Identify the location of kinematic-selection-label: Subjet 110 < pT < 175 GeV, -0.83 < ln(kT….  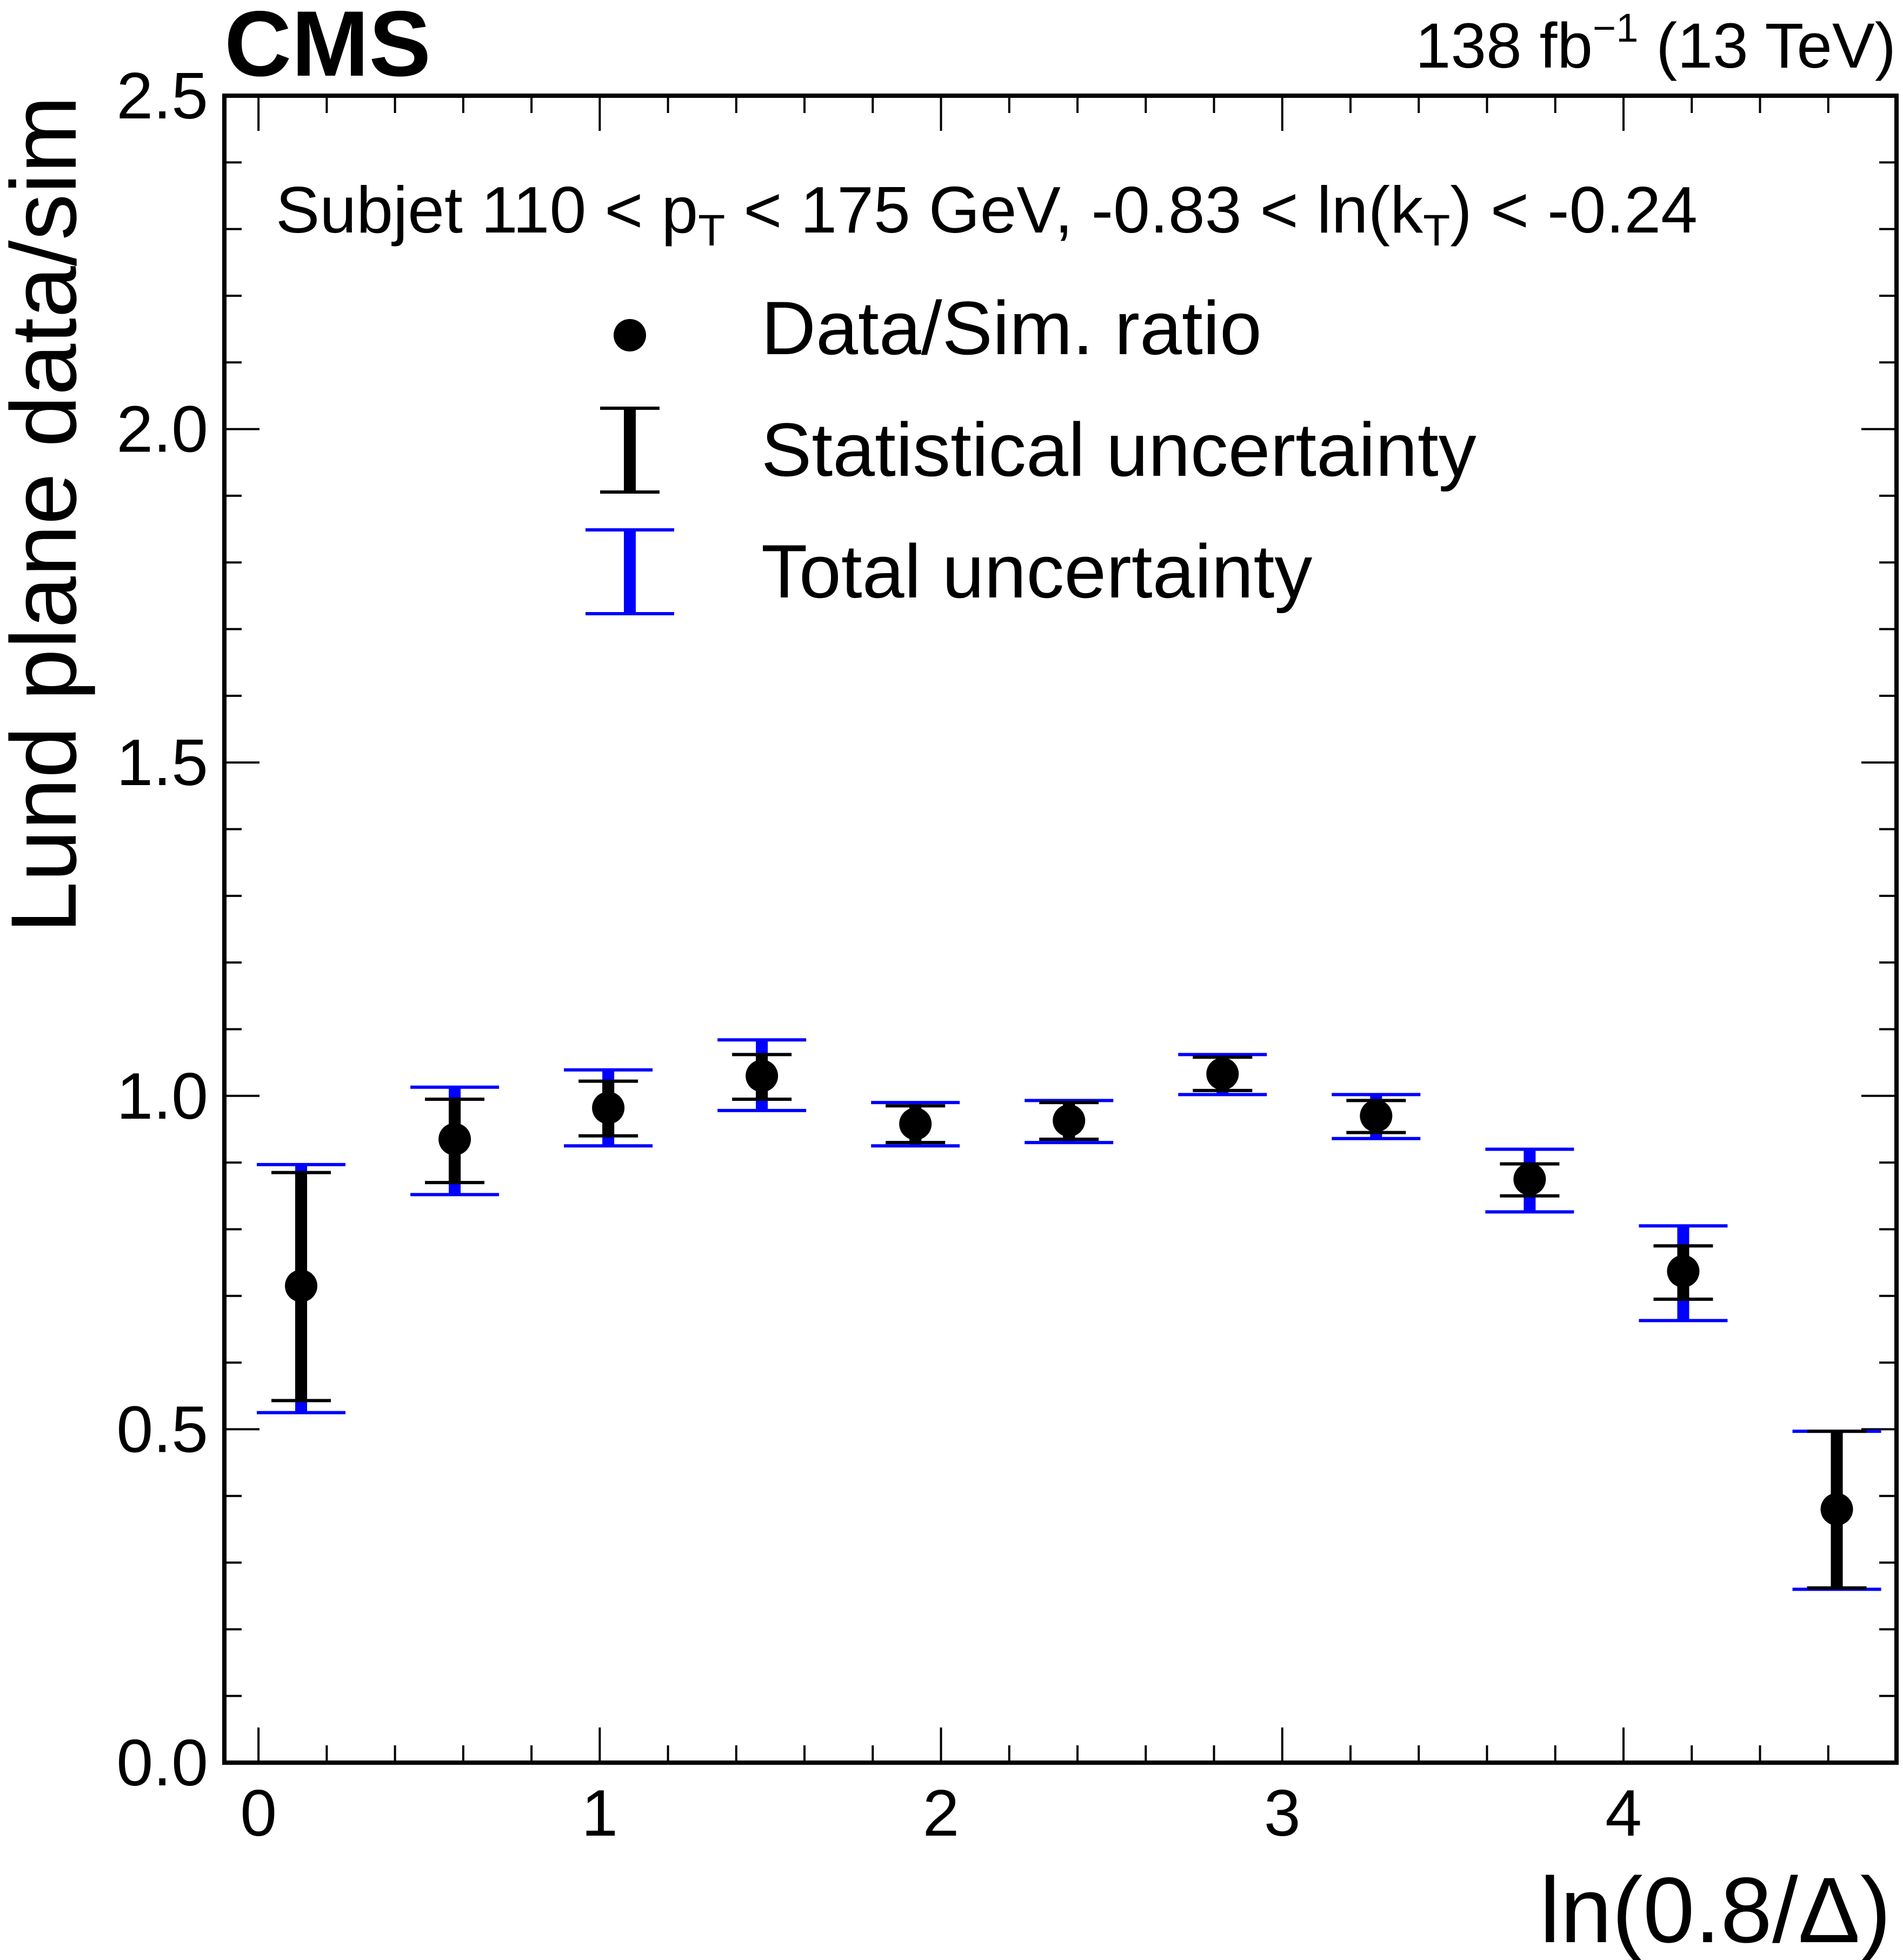
(987, 214).